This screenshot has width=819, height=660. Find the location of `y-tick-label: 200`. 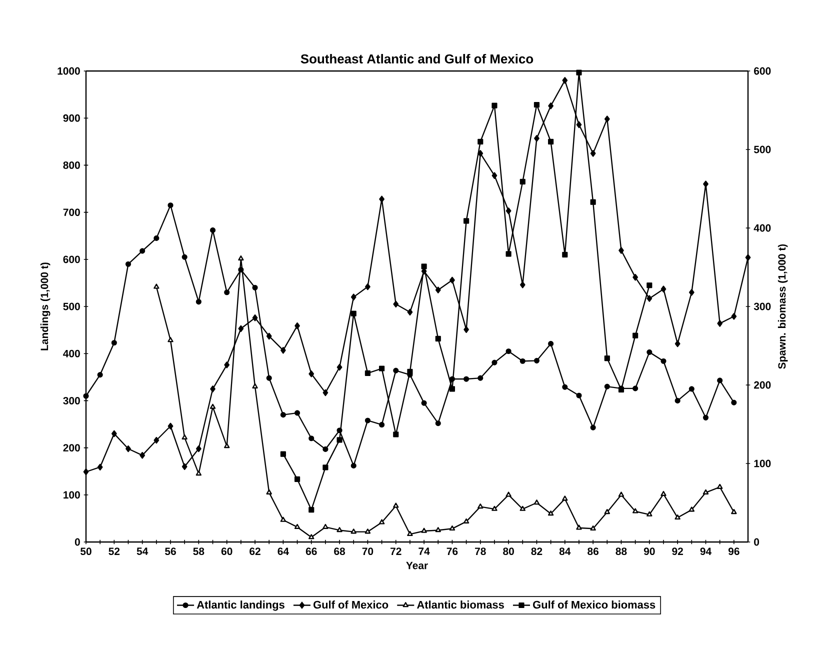

y-tick-label: 200 is located at coordinates (71, 448).